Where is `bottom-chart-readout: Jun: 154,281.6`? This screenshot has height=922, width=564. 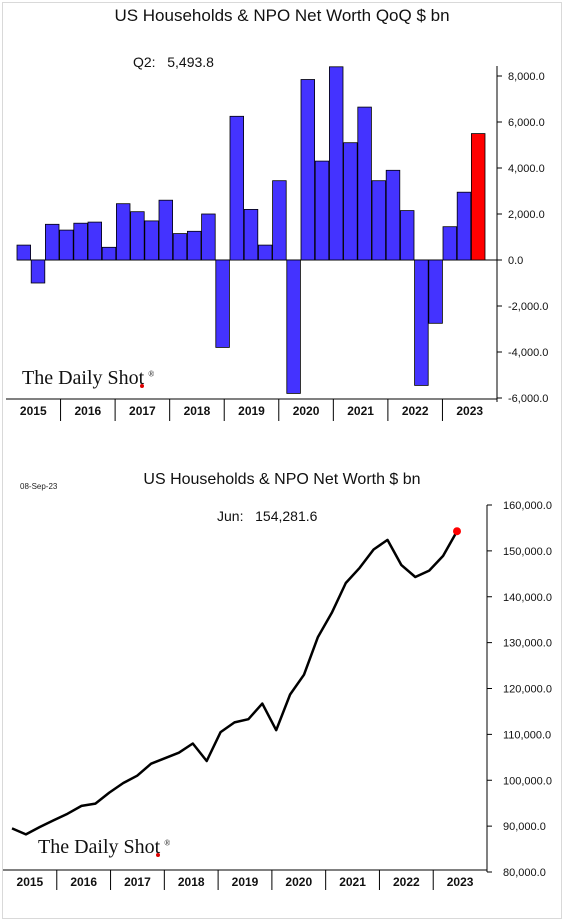
bottom-chart-readout: Jun: 154,281.6 is located at coordinates (267, 516).